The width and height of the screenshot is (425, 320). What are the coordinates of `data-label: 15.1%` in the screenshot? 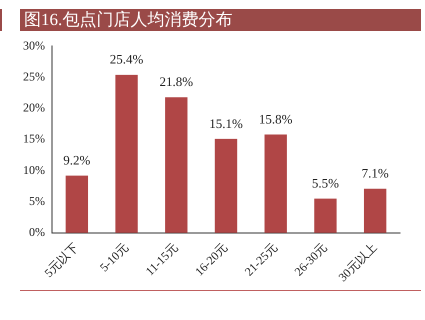 It's located at (226, 123).